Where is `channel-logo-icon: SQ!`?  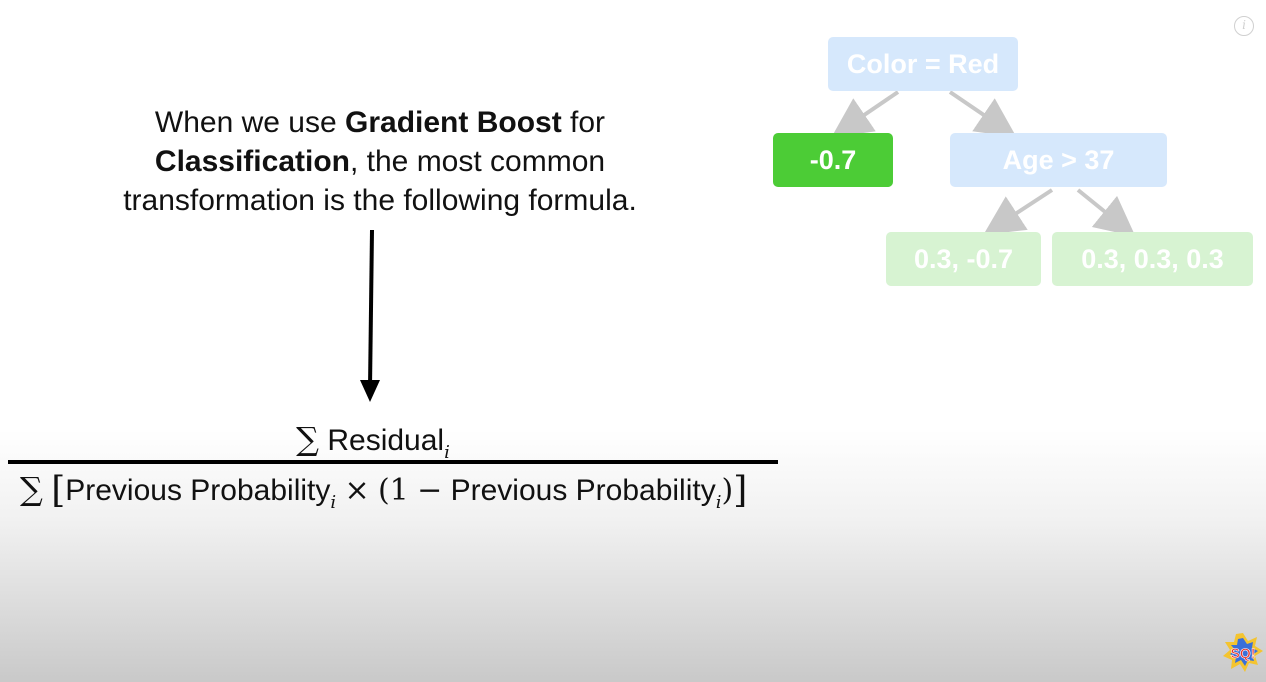 channel-logo-icon: SQ! is located at coordinates (1243, 652).